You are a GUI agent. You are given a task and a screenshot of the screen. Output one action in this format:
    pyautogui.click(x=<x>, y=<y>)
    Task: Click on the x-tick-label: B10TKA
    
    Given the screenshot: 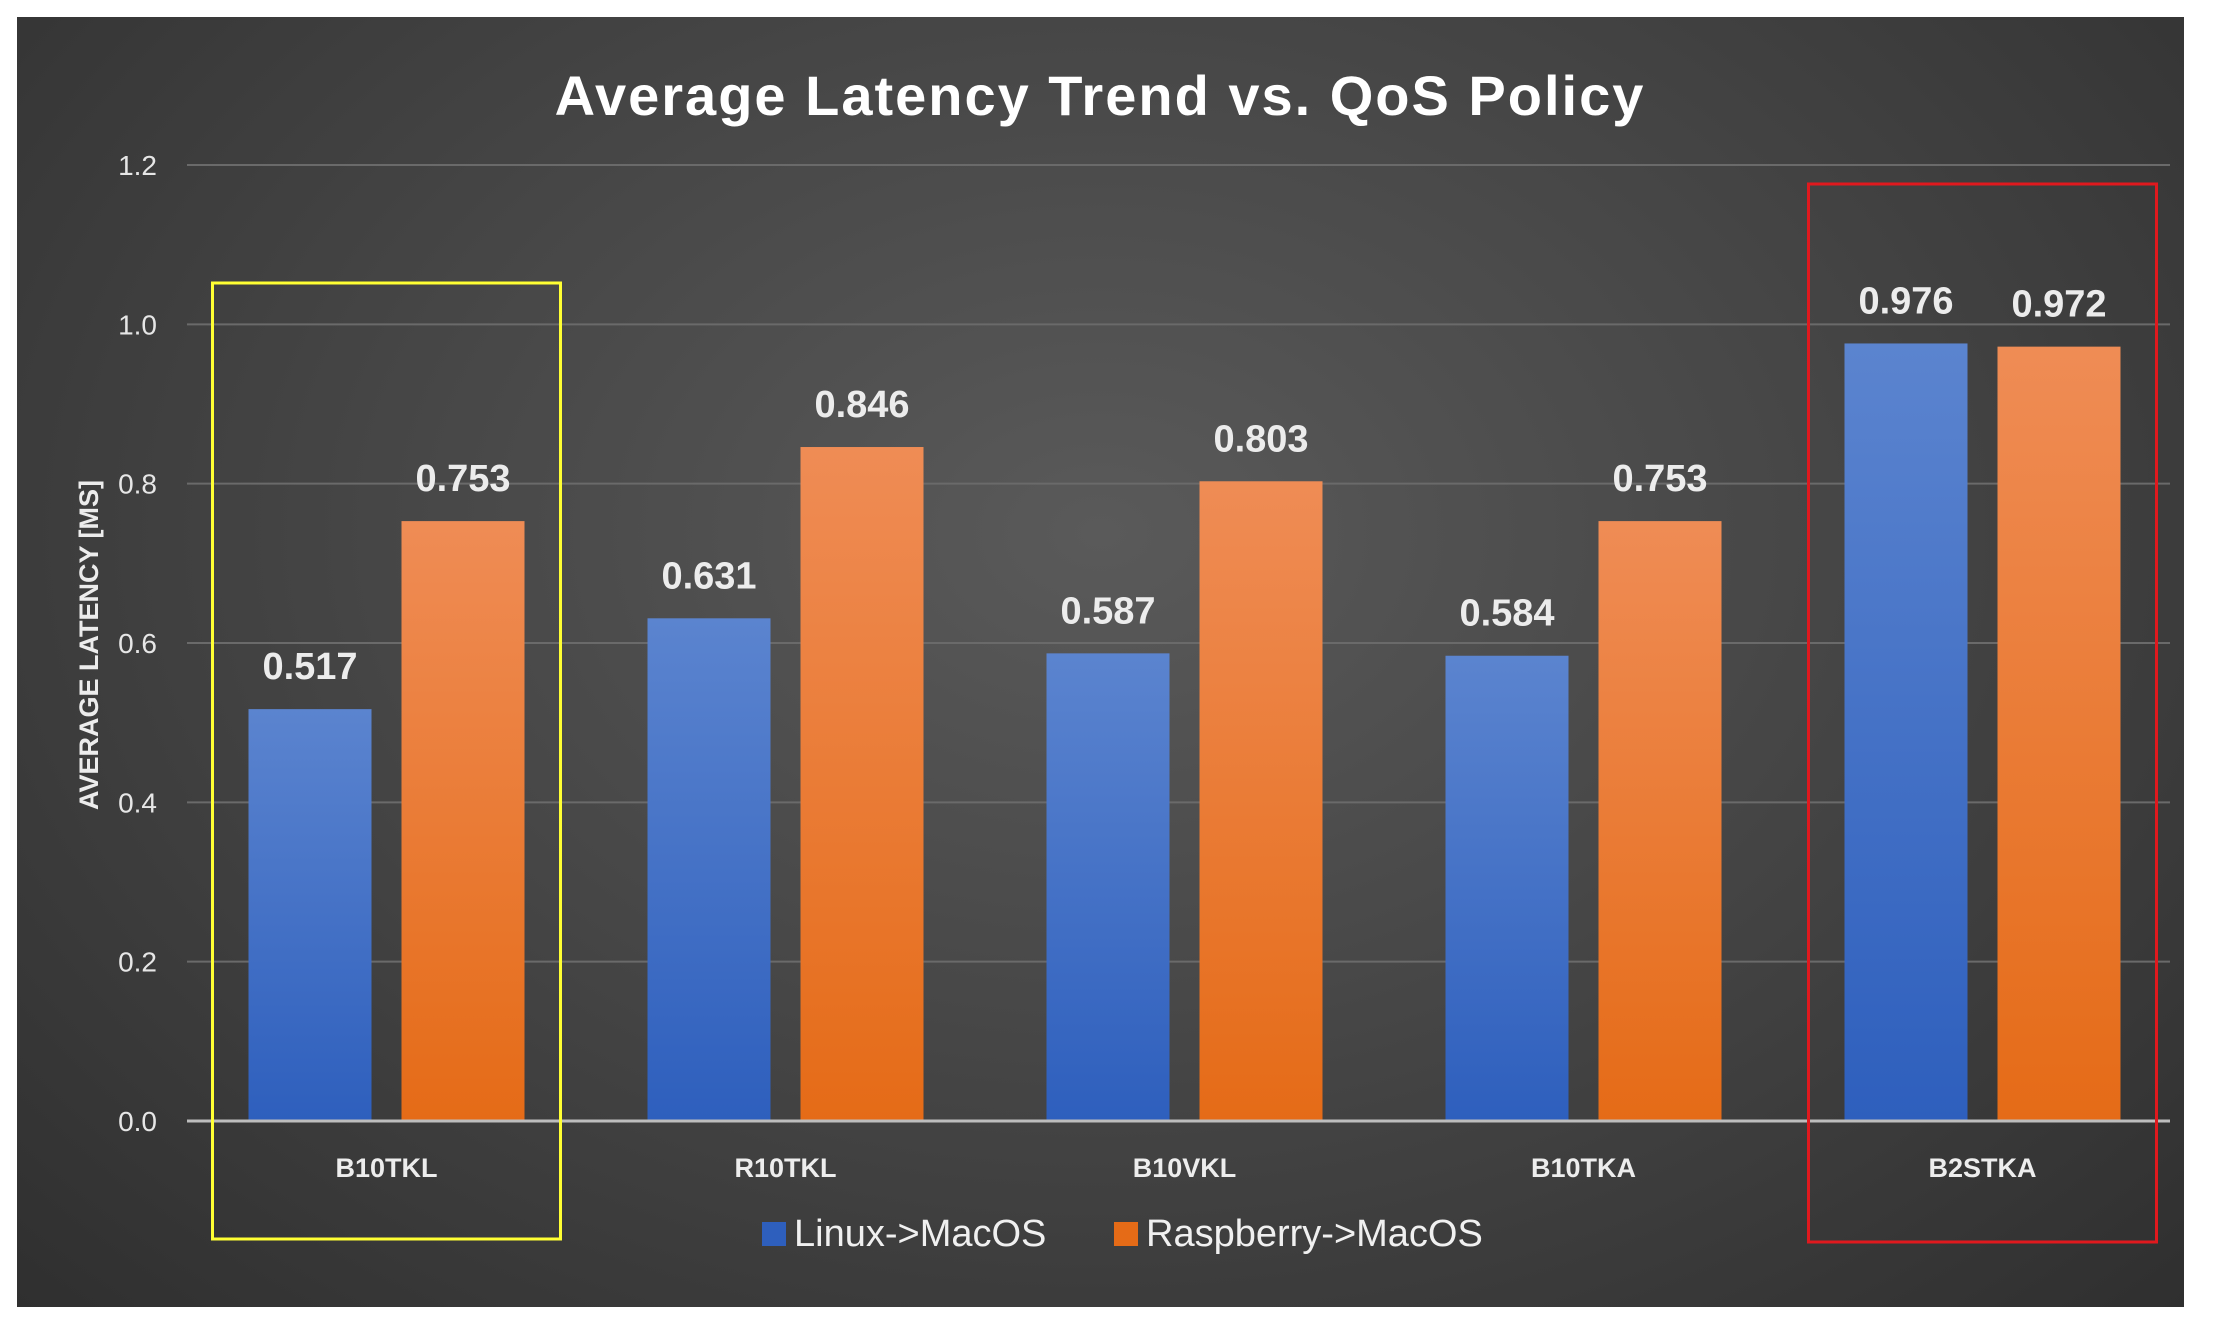 What is the action you would take?
    pyautogui.click(x=1583, y=1168)
    